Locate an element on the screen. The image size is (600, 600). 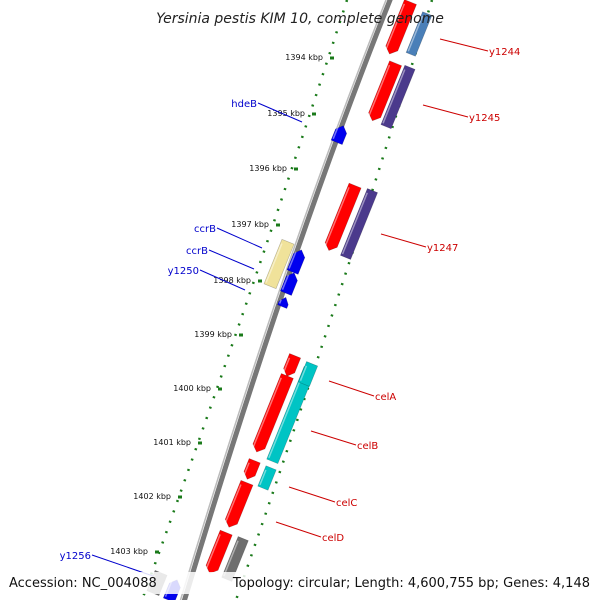
kbp-label: 1397 kbp is located at coordinates (250, 224).